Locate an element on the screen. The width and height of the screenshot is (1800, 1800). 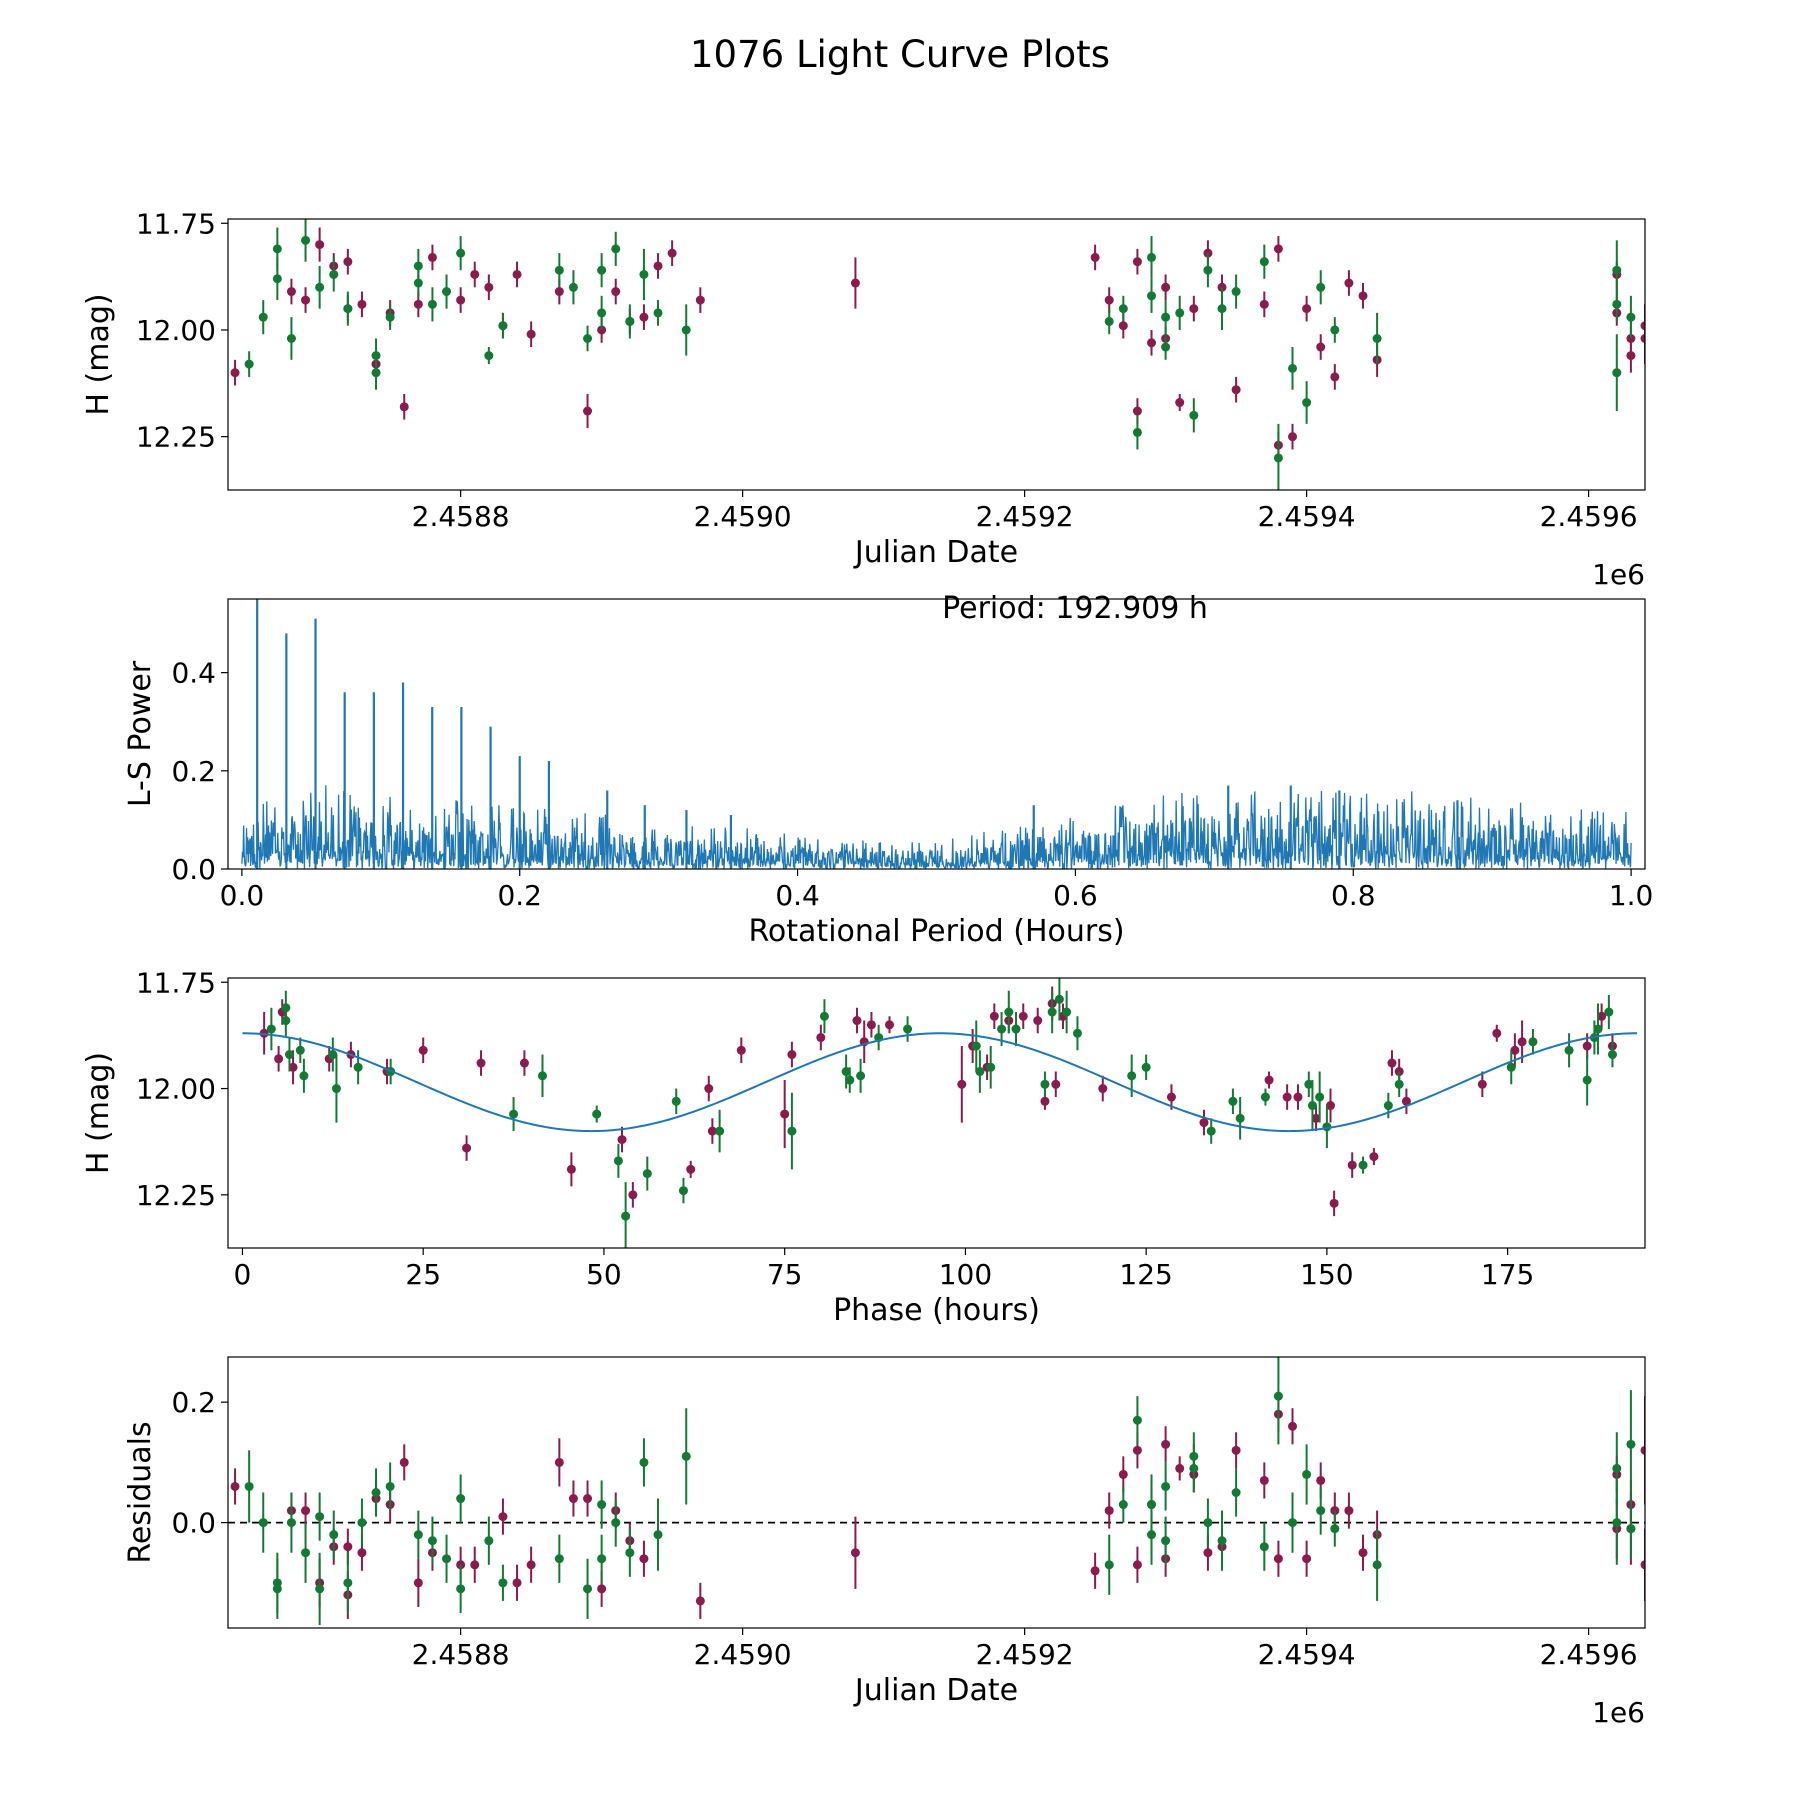
x-tick-label: 2.4590 is located at coordinates (743, 1654).